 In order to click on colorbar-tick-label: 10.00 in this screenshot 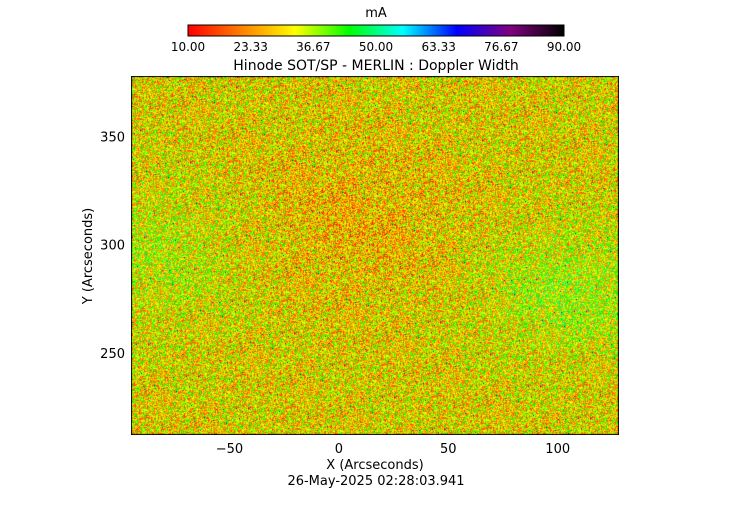, I will do `click(188, 47)`.